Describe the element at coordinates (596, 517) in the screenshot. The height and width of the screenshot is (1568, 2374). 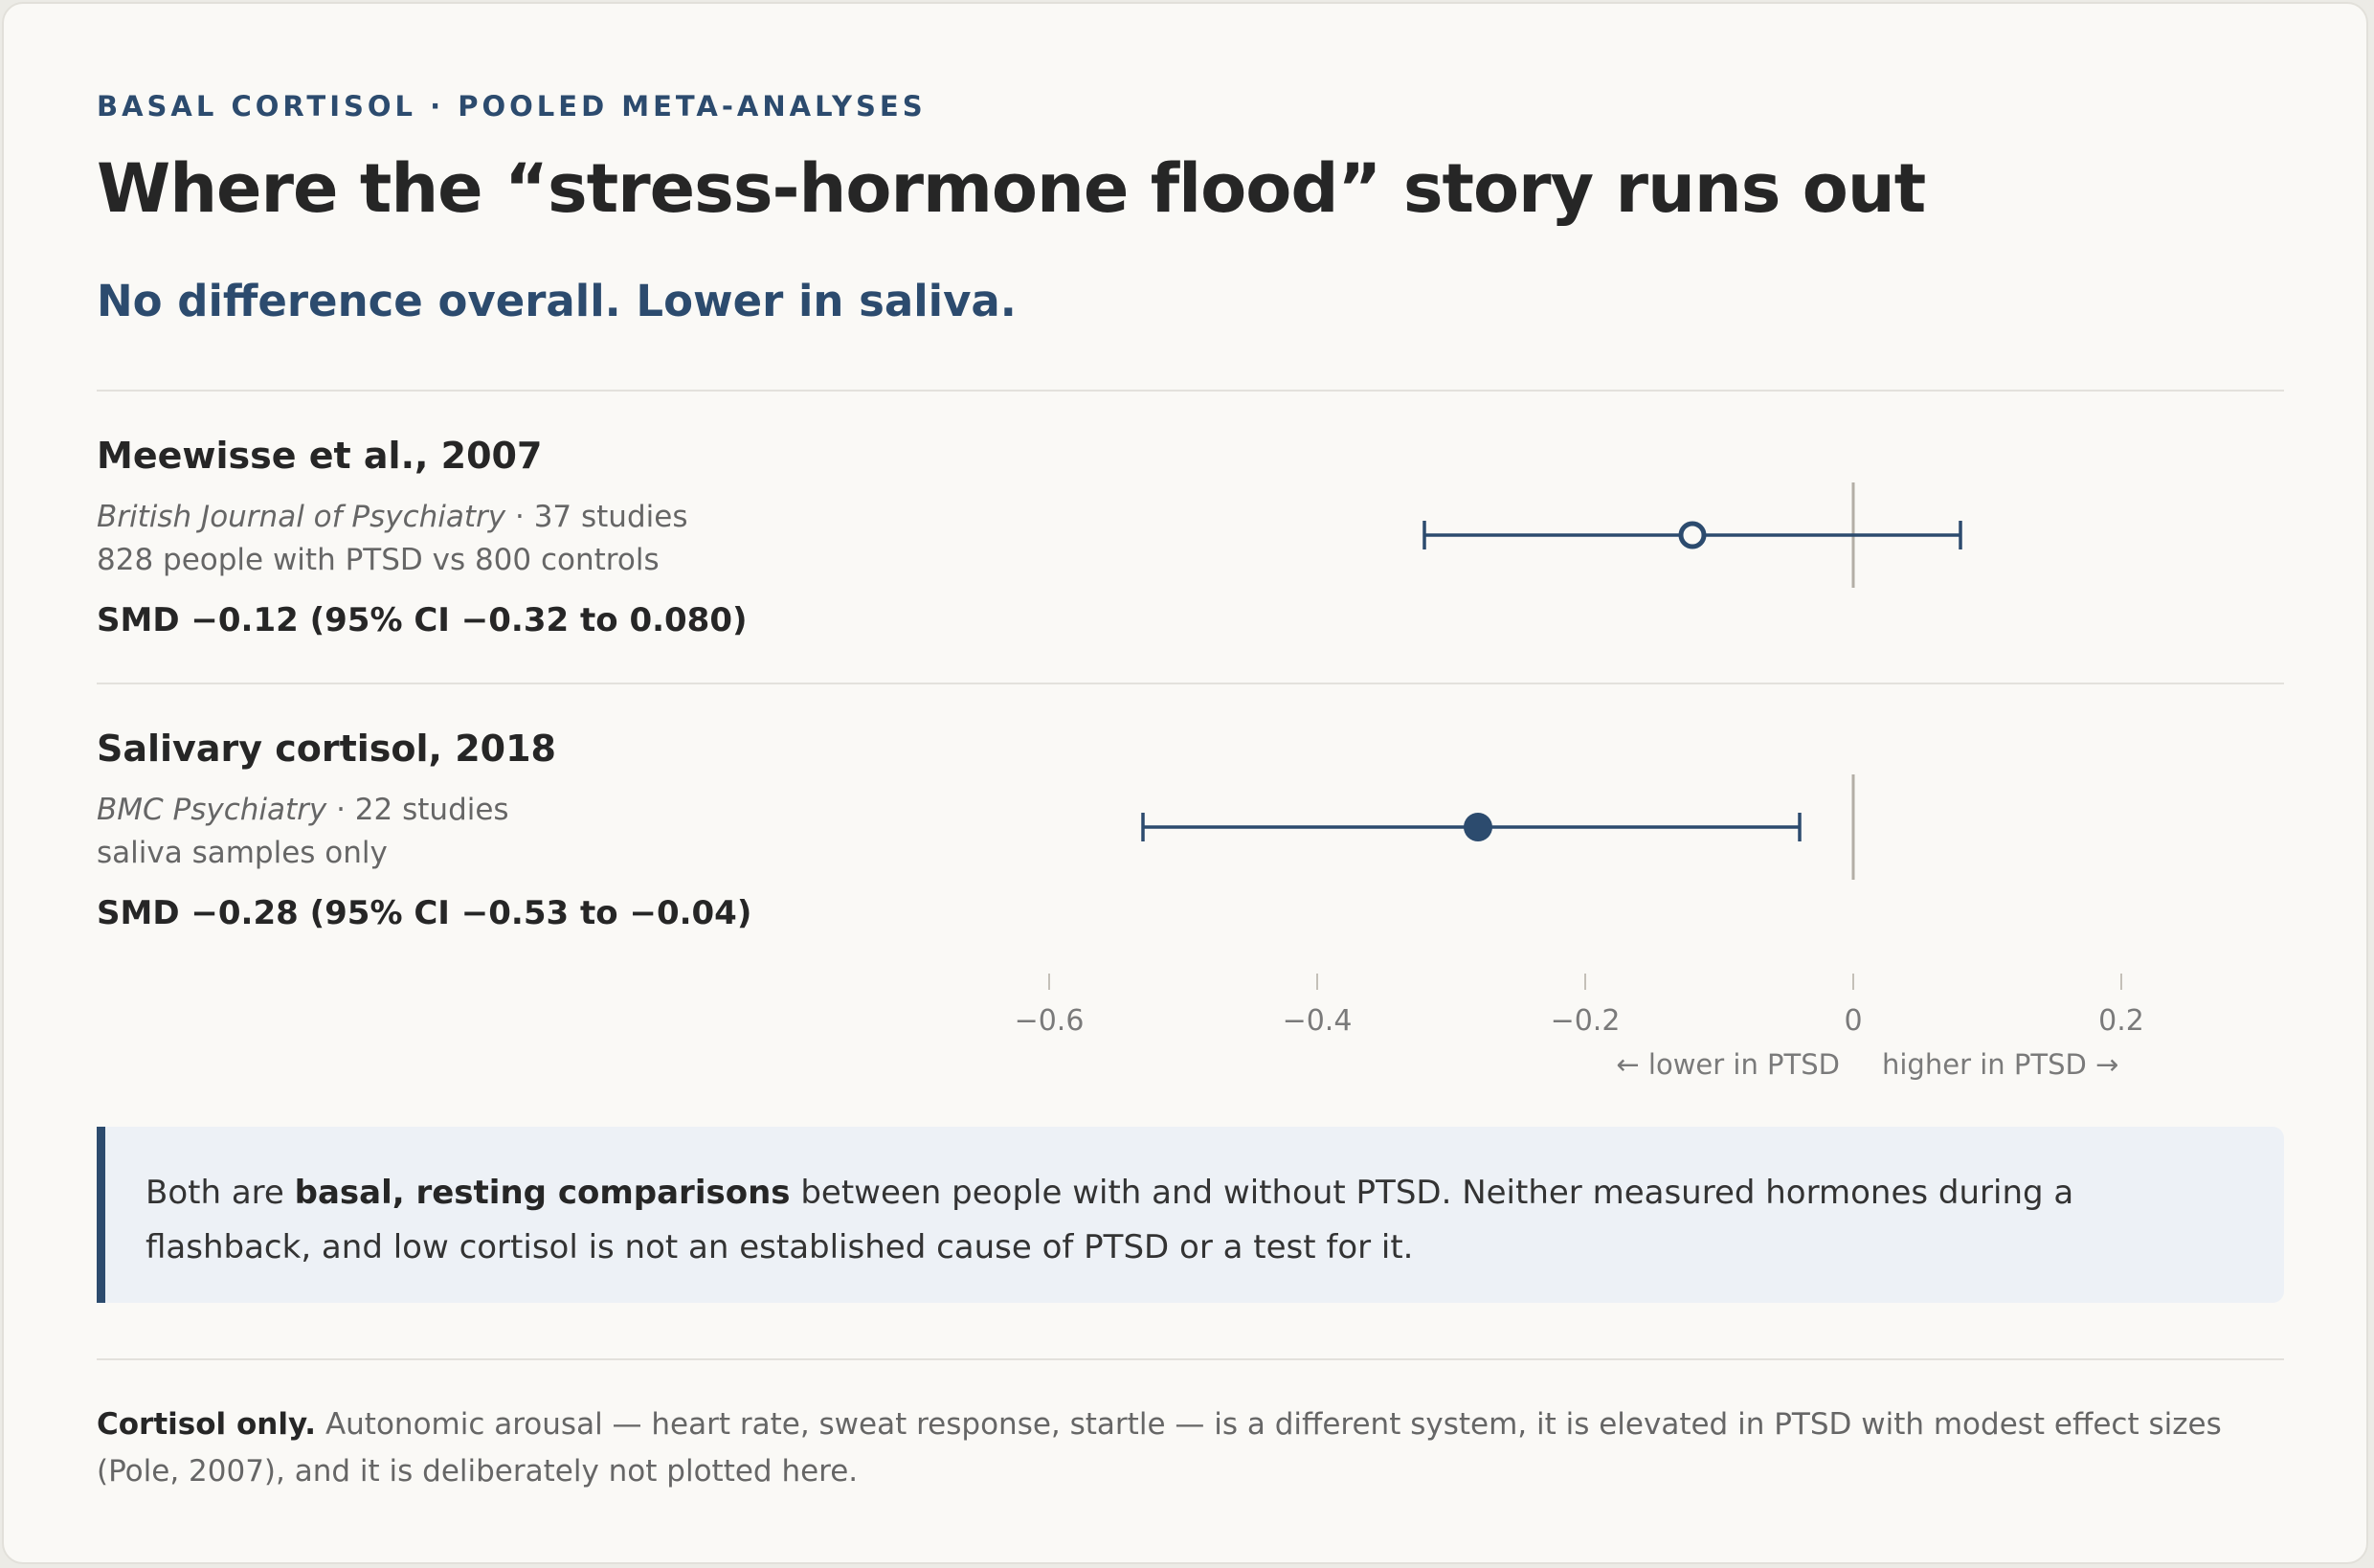
I see `study-count: · 37 studies` at that location.